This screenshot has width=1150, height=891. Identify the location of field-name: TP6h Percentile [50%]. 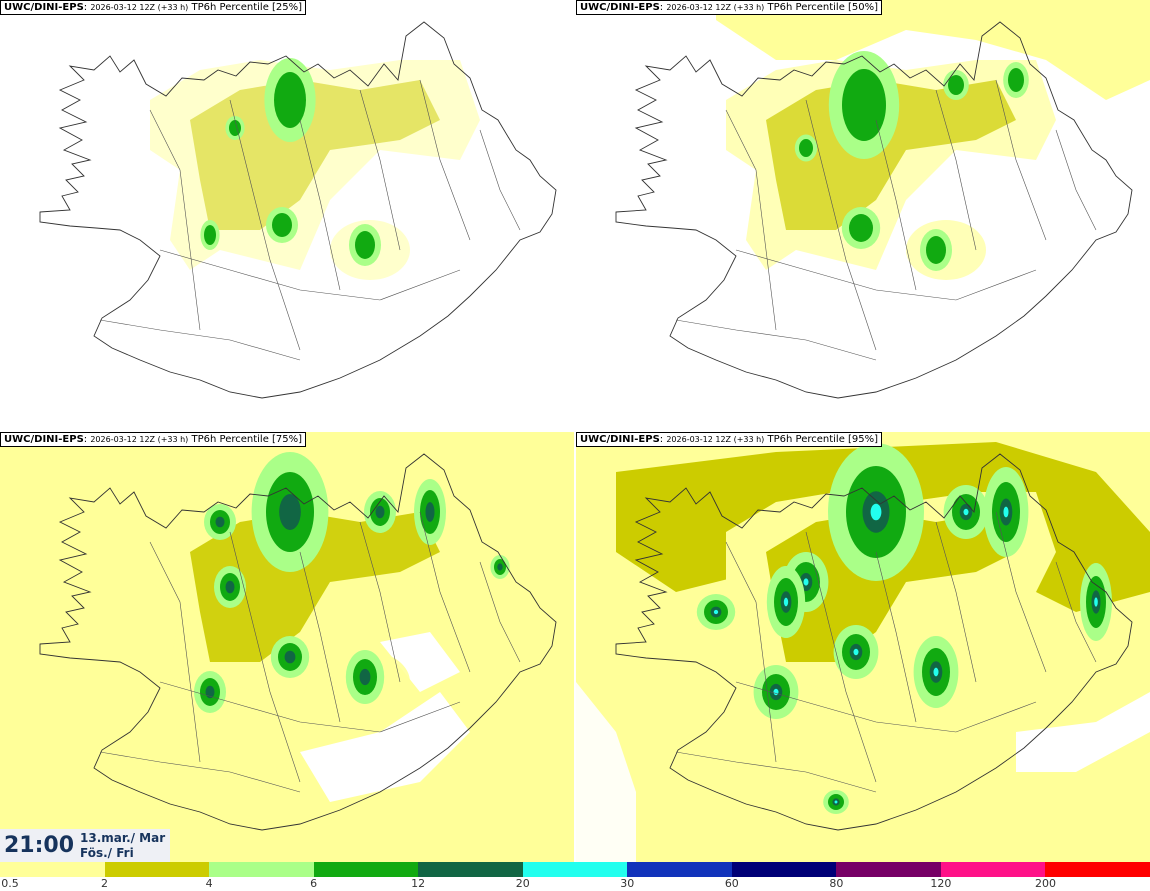
(823, 7).